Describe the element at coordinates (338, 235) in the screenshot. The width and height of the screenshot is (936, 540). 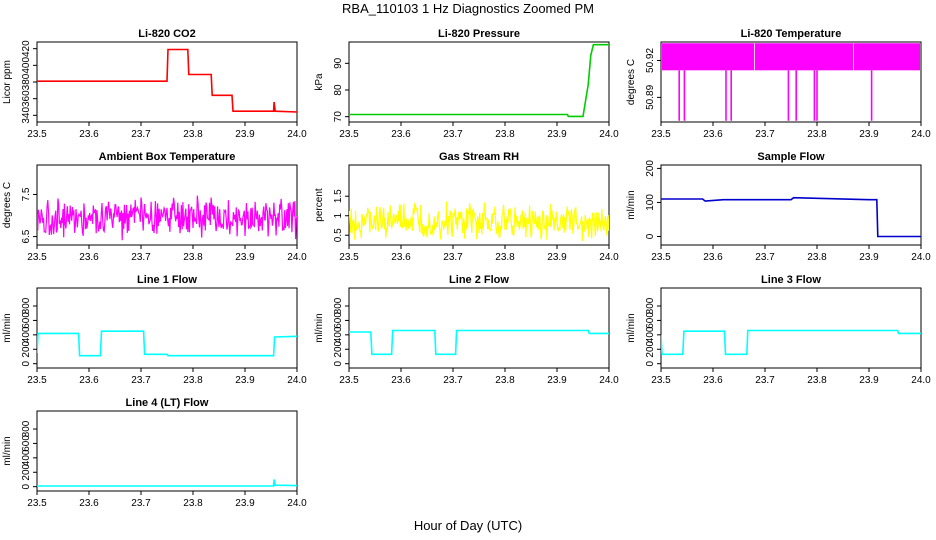
I see `y-tick-label: 0.5` at that location.